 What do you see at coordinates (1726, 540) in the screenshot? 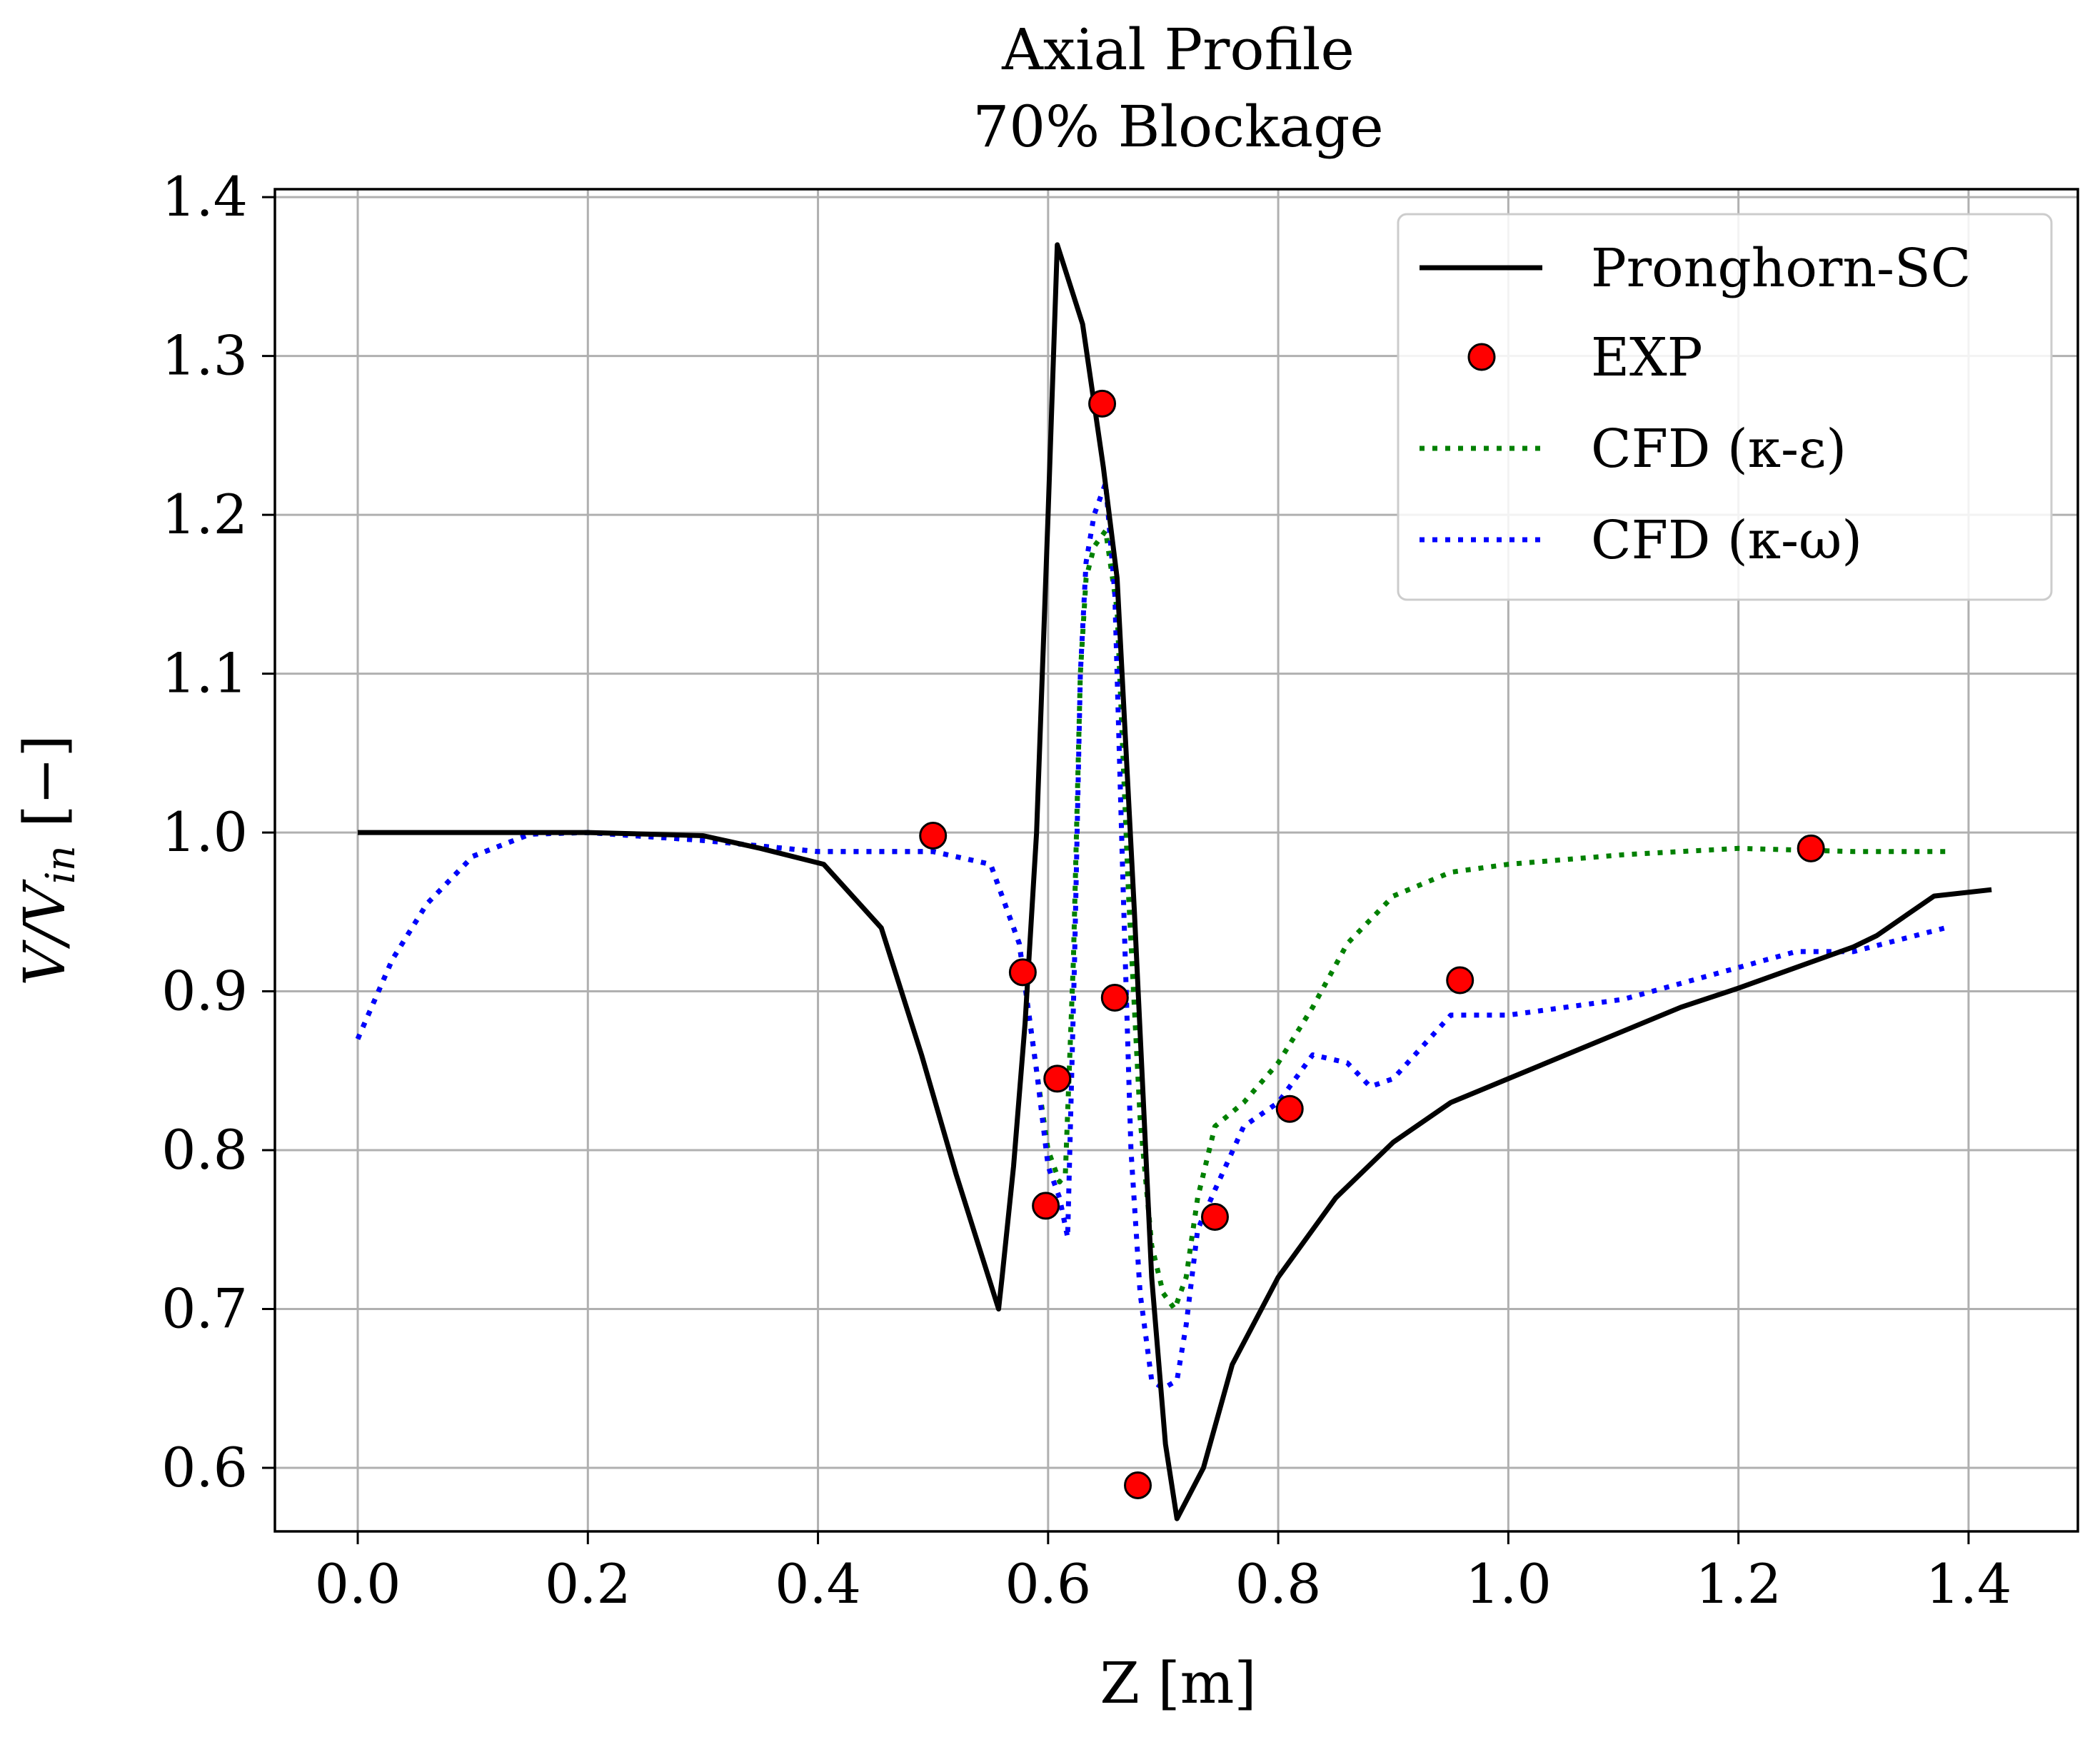
I see `legend-label: CFD (κ-ω)` at bounding box center [1726, 540].